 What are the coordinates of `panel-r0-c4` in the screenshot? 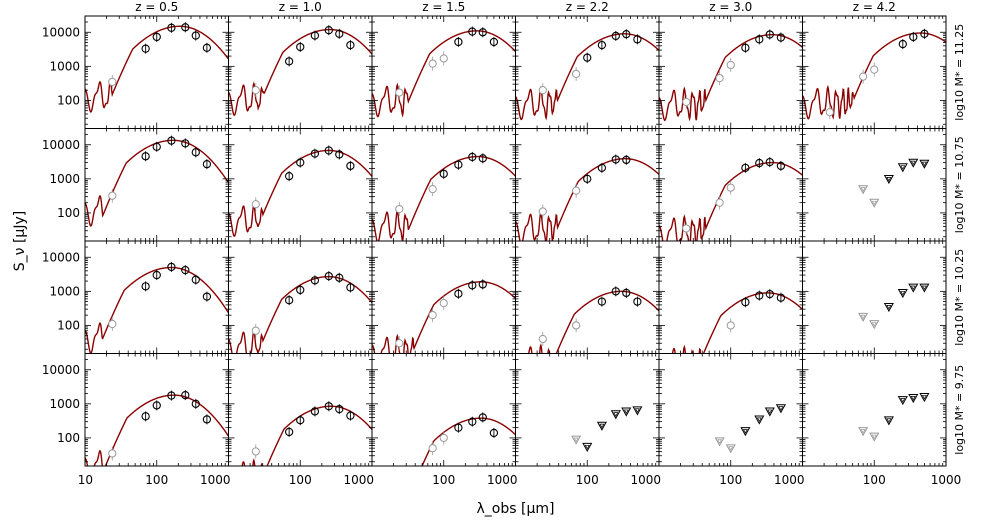 It's located at (730, 72).